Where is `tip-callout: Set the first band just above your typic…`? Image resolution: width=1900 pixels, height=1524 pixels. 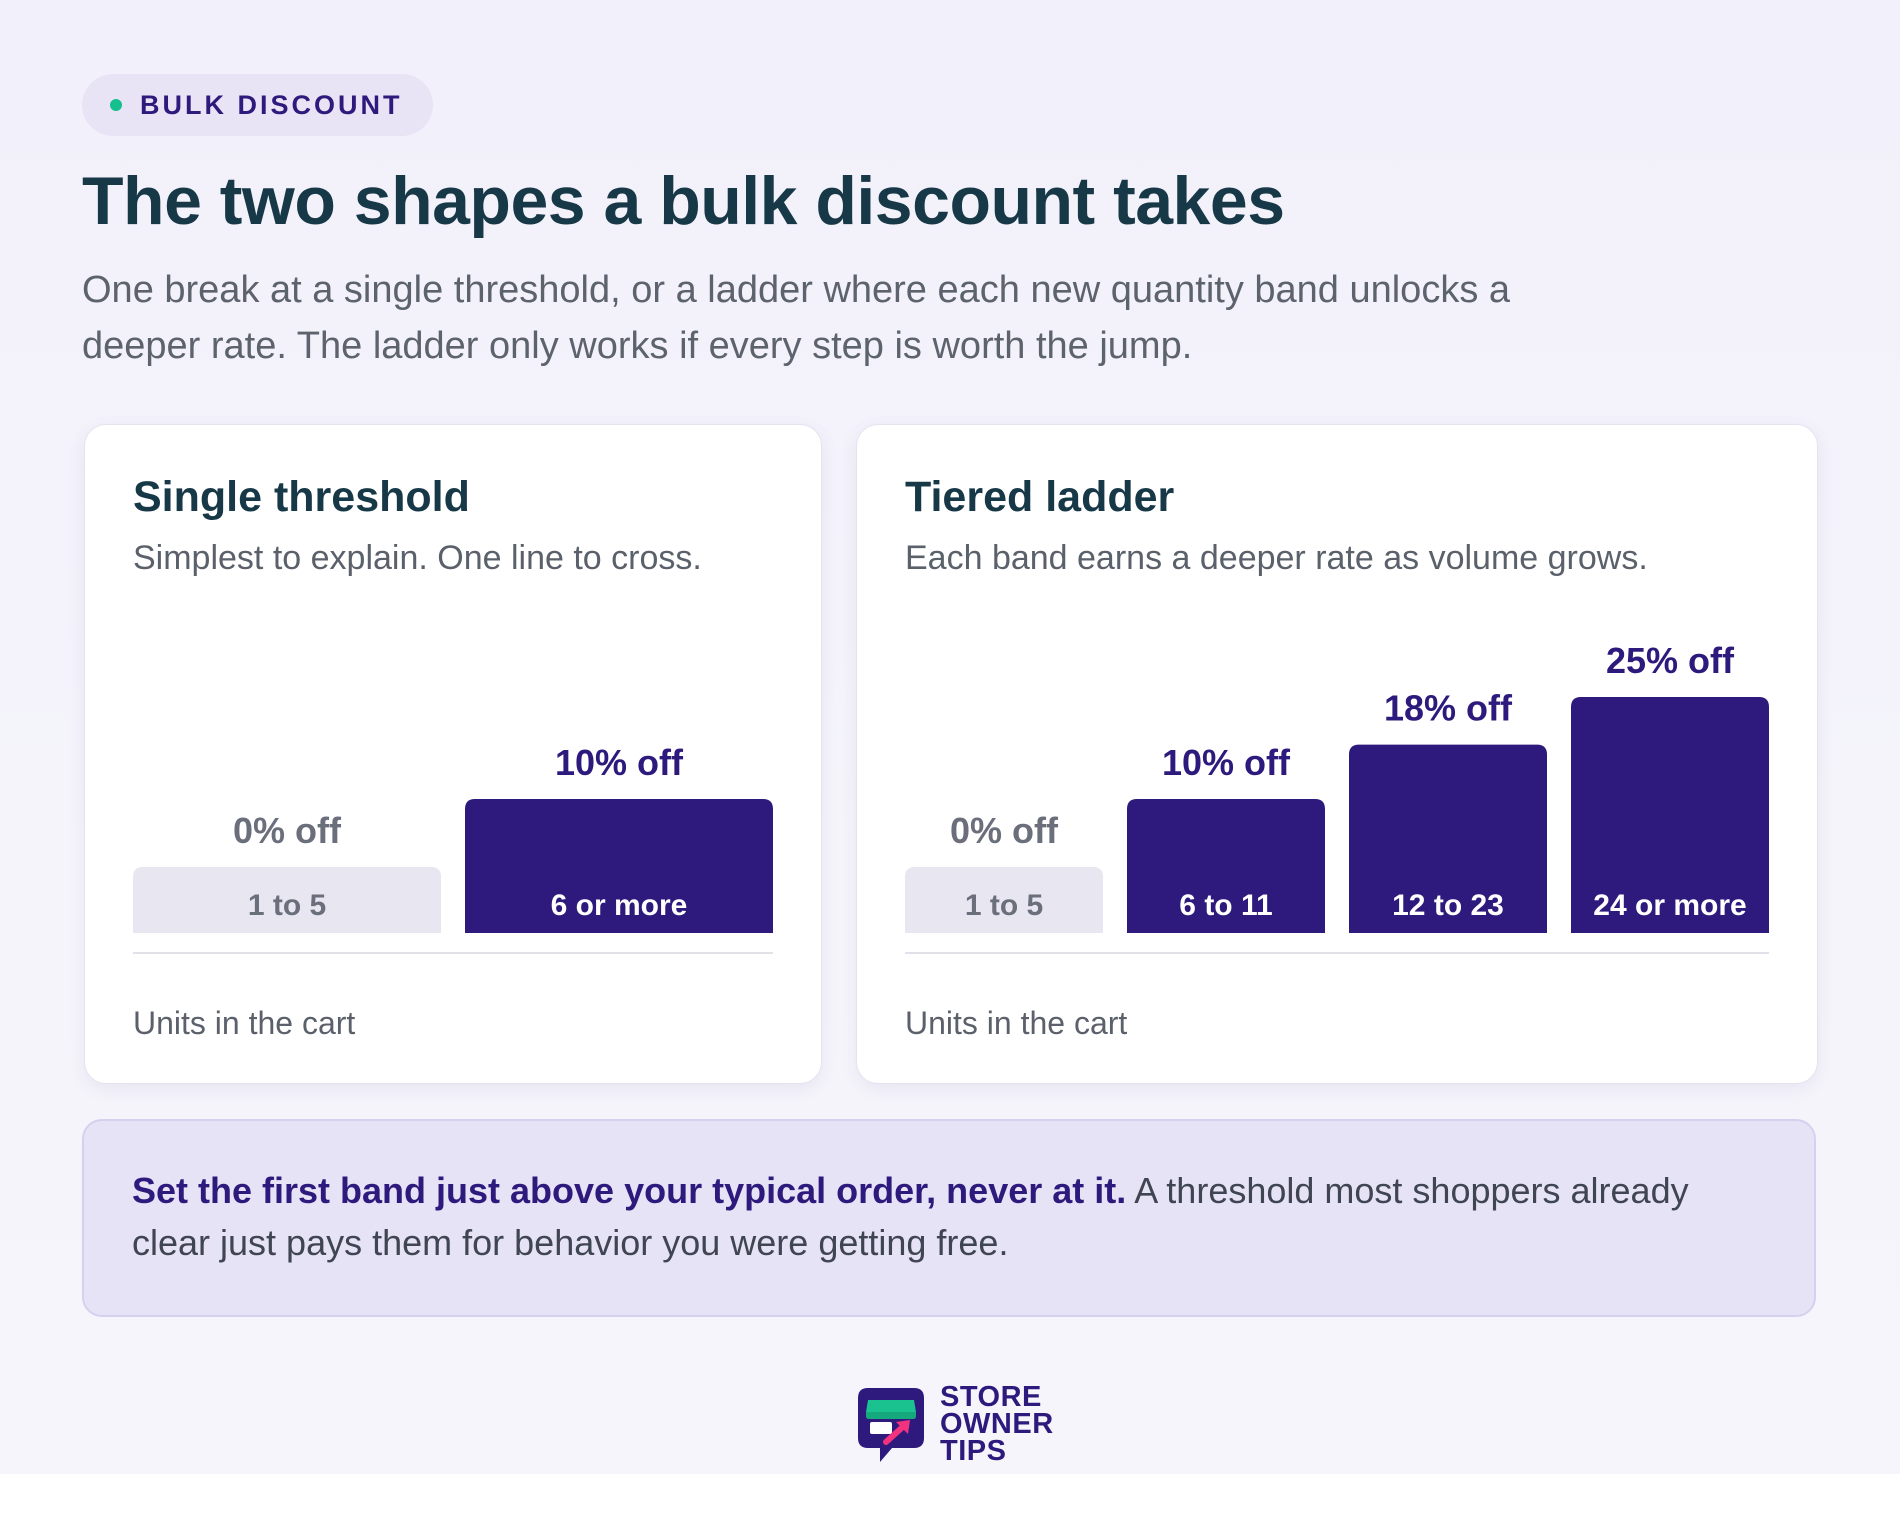
tip-callout: Set the first band just above your typic… is located at coordinates (949, 1218).